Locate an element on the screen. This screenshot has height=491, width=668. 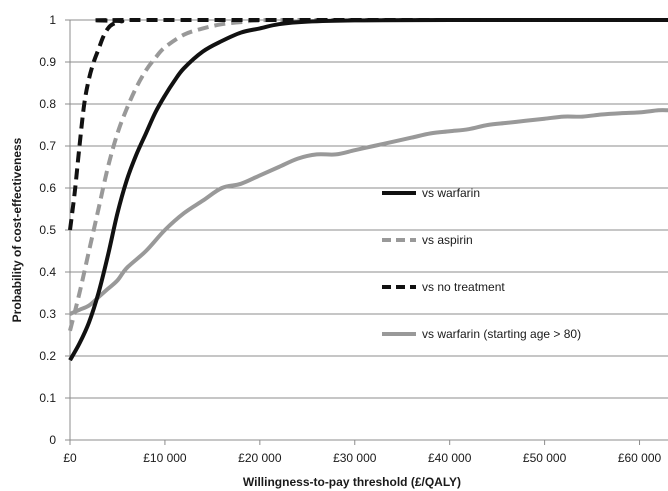
x-axis-title: Willingness-to-pay threshold (£/QALY) is located at coordinates (352, 482).